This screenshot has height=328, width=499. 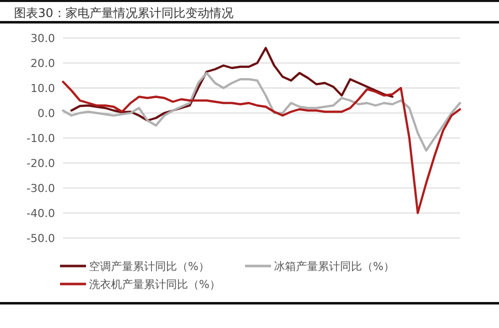 I want to click on y-tick-label: -10.0, so click(x=40, y=138).